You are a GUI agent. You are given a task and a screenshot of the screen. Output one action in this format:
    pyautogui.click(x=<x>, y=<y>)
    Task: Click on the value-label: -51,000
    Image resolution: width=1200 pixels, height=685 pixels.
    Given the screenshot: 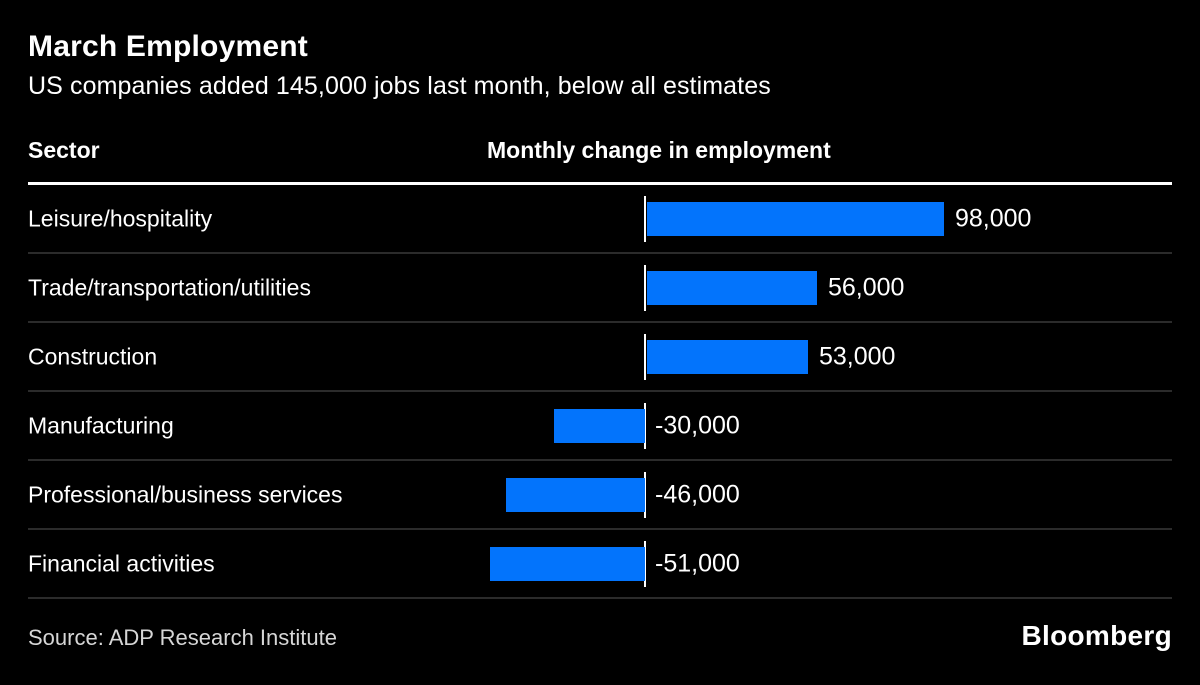 What is the action you would take?
    pyautogui.click(x=697, y=563)
    